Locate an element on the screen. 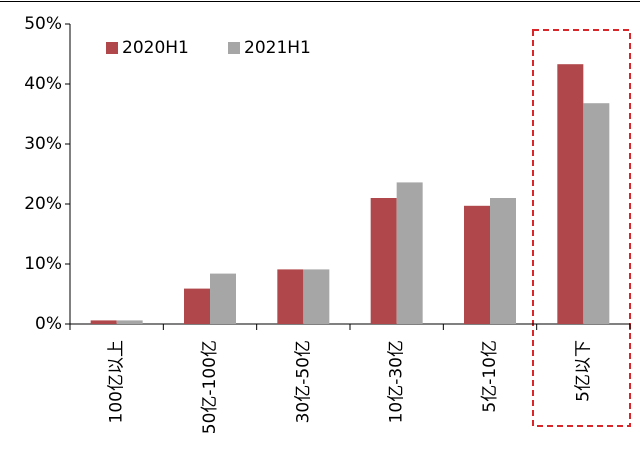 The image size is (640, 452). legend-label: 2020H1 is located at coordinates (155, 48).